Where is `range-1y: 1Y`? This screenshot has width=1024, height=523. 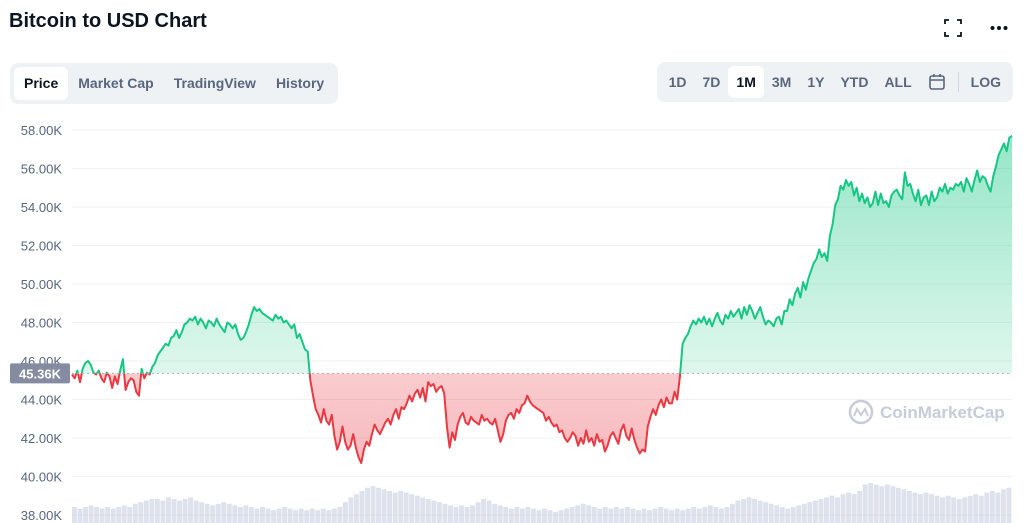
range-1y: 1Y is located at coordinates (816, 82).